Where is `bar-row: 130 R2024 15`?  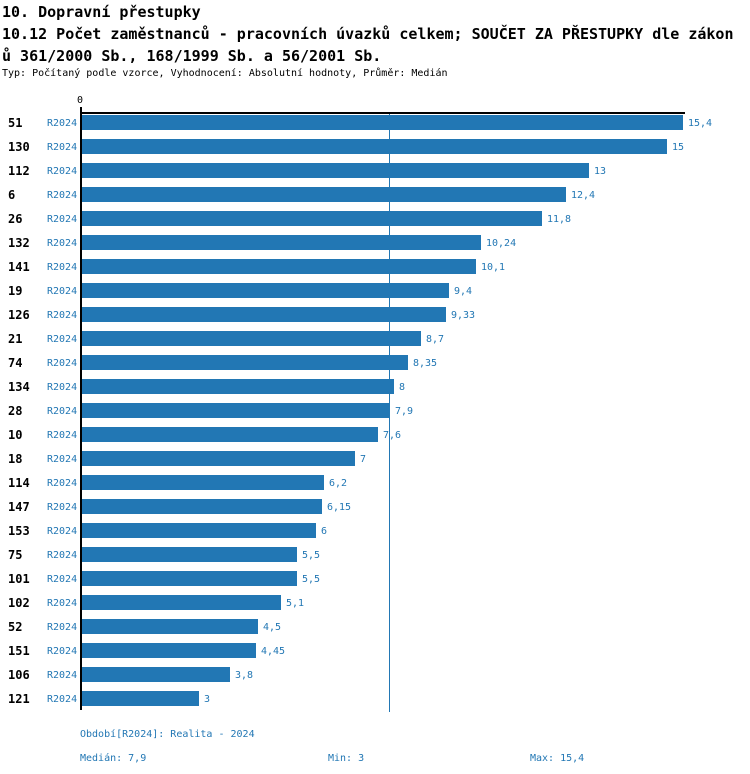 bar-row: 130 R2024 15 is located at coordinates (375, 150).